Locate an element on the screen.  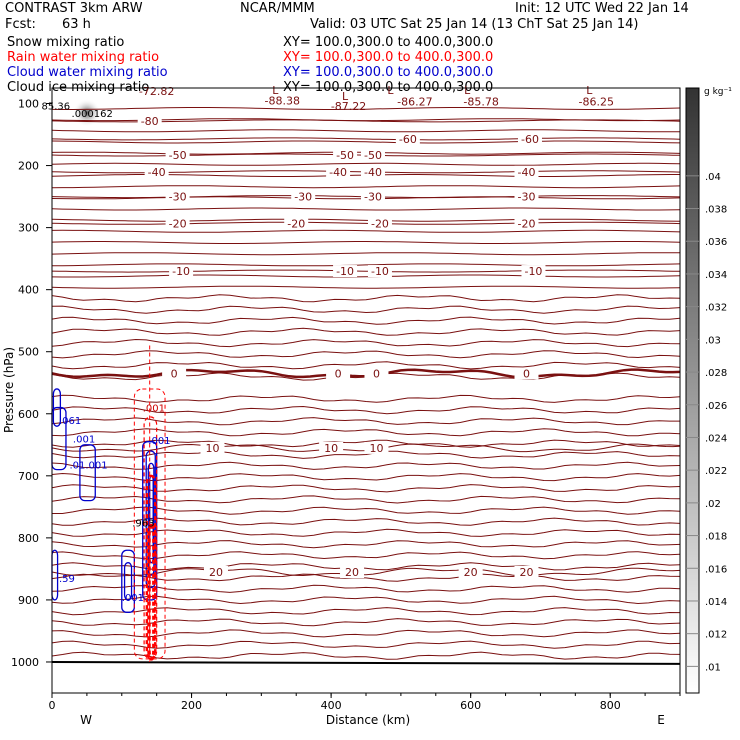
colorbar-unit: g kg⁻¹ is located at coordinates (718, 92).